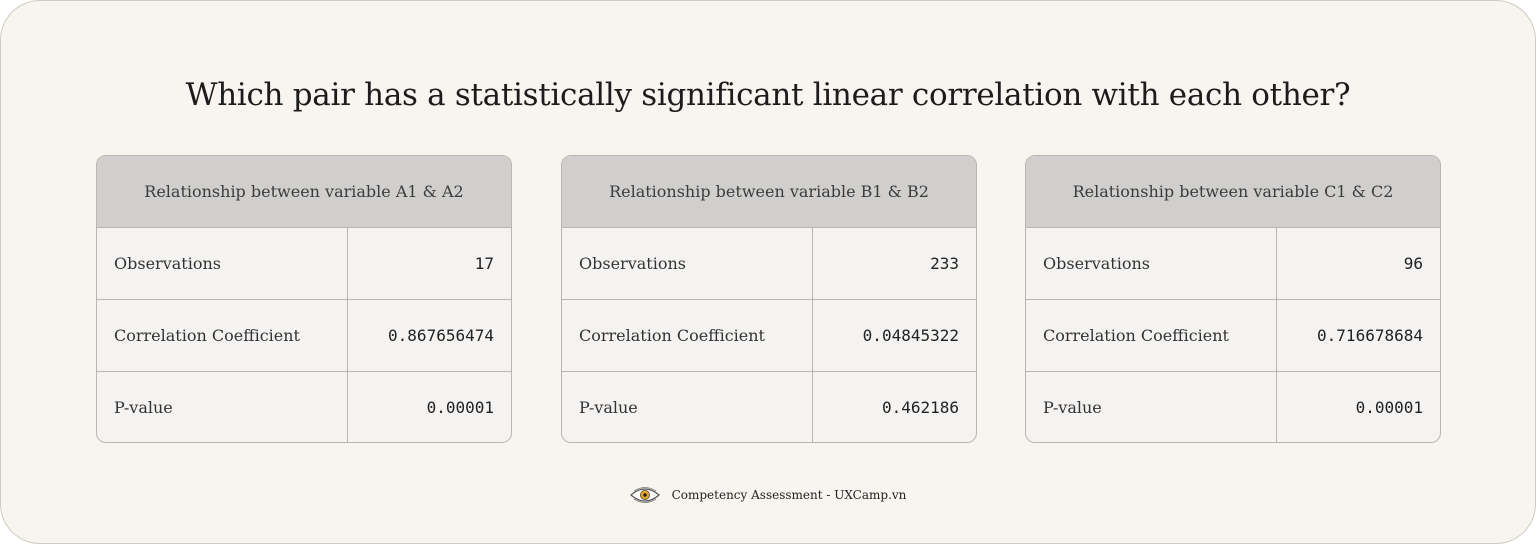 The image size is (1538, 546). I want to click on table-row: Observations 233, so click(769, 264).